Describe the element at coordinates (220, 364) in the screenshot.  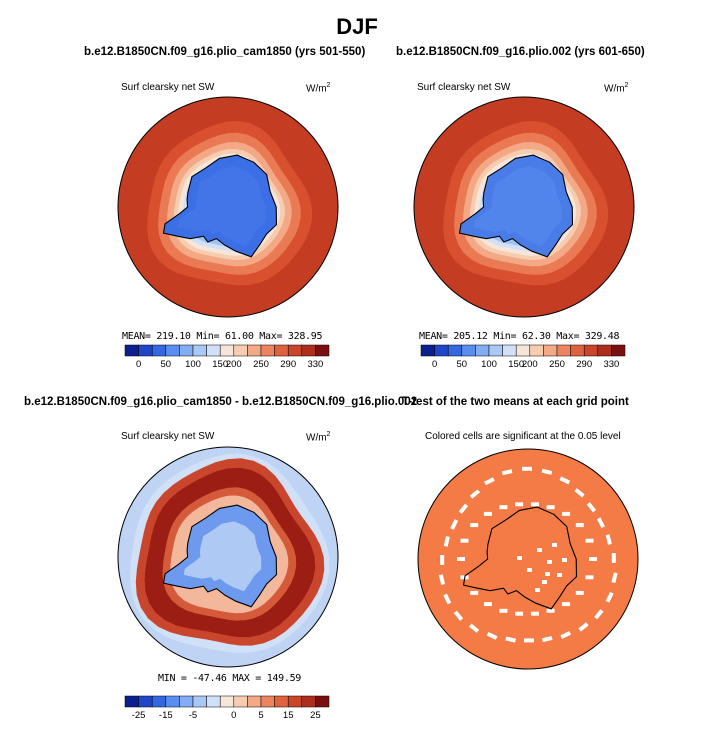
I see `top-left-colorbar-tick-label: 150` at that location.